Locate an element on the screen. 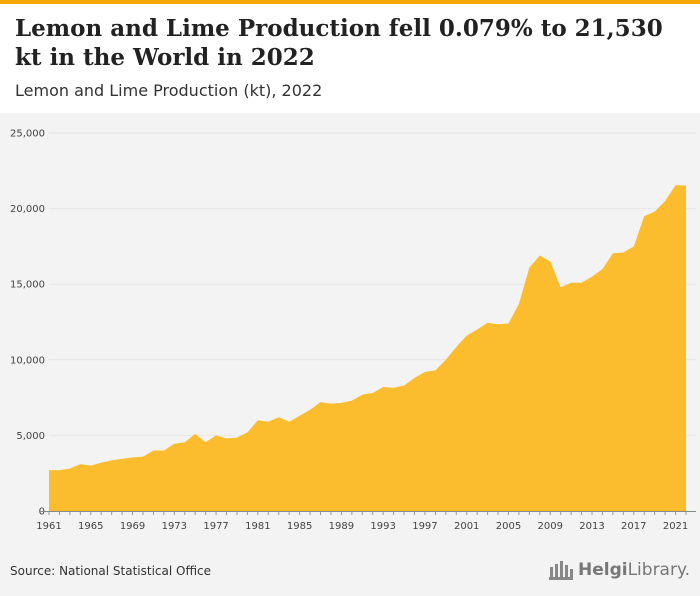  x-tick-label: 1981 is located at coordinates (257, 526).